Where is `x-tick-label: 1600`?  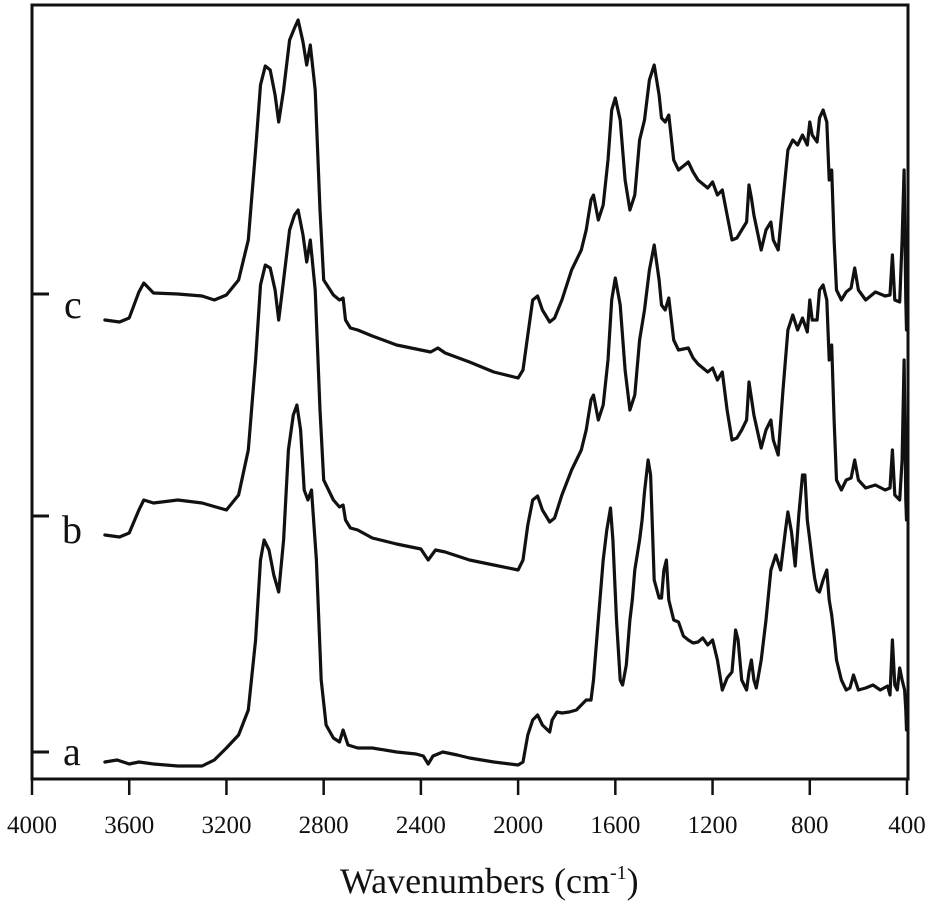
x-tick-label: 1600 is located at coordinates (615, 825).